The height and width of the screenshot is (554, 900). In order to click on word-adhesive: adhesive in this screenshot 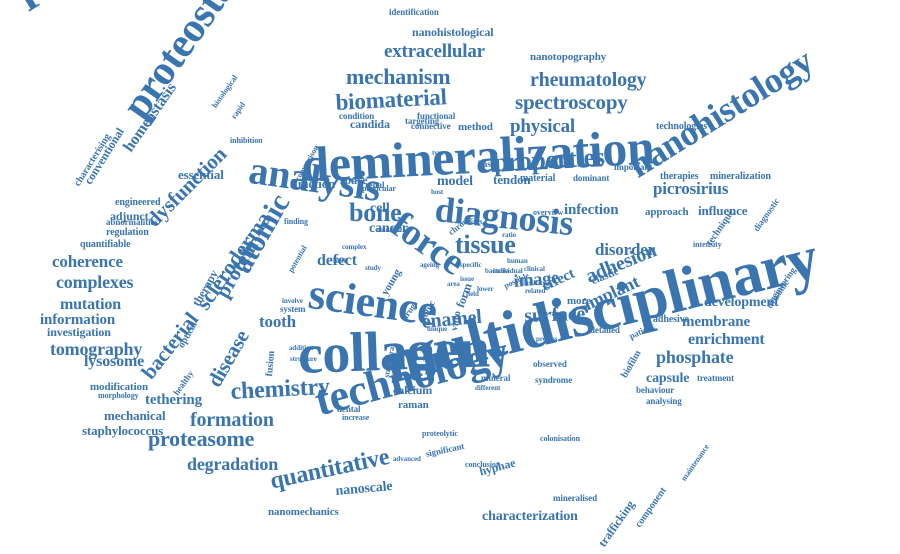, I will do `click(671, 319)`.